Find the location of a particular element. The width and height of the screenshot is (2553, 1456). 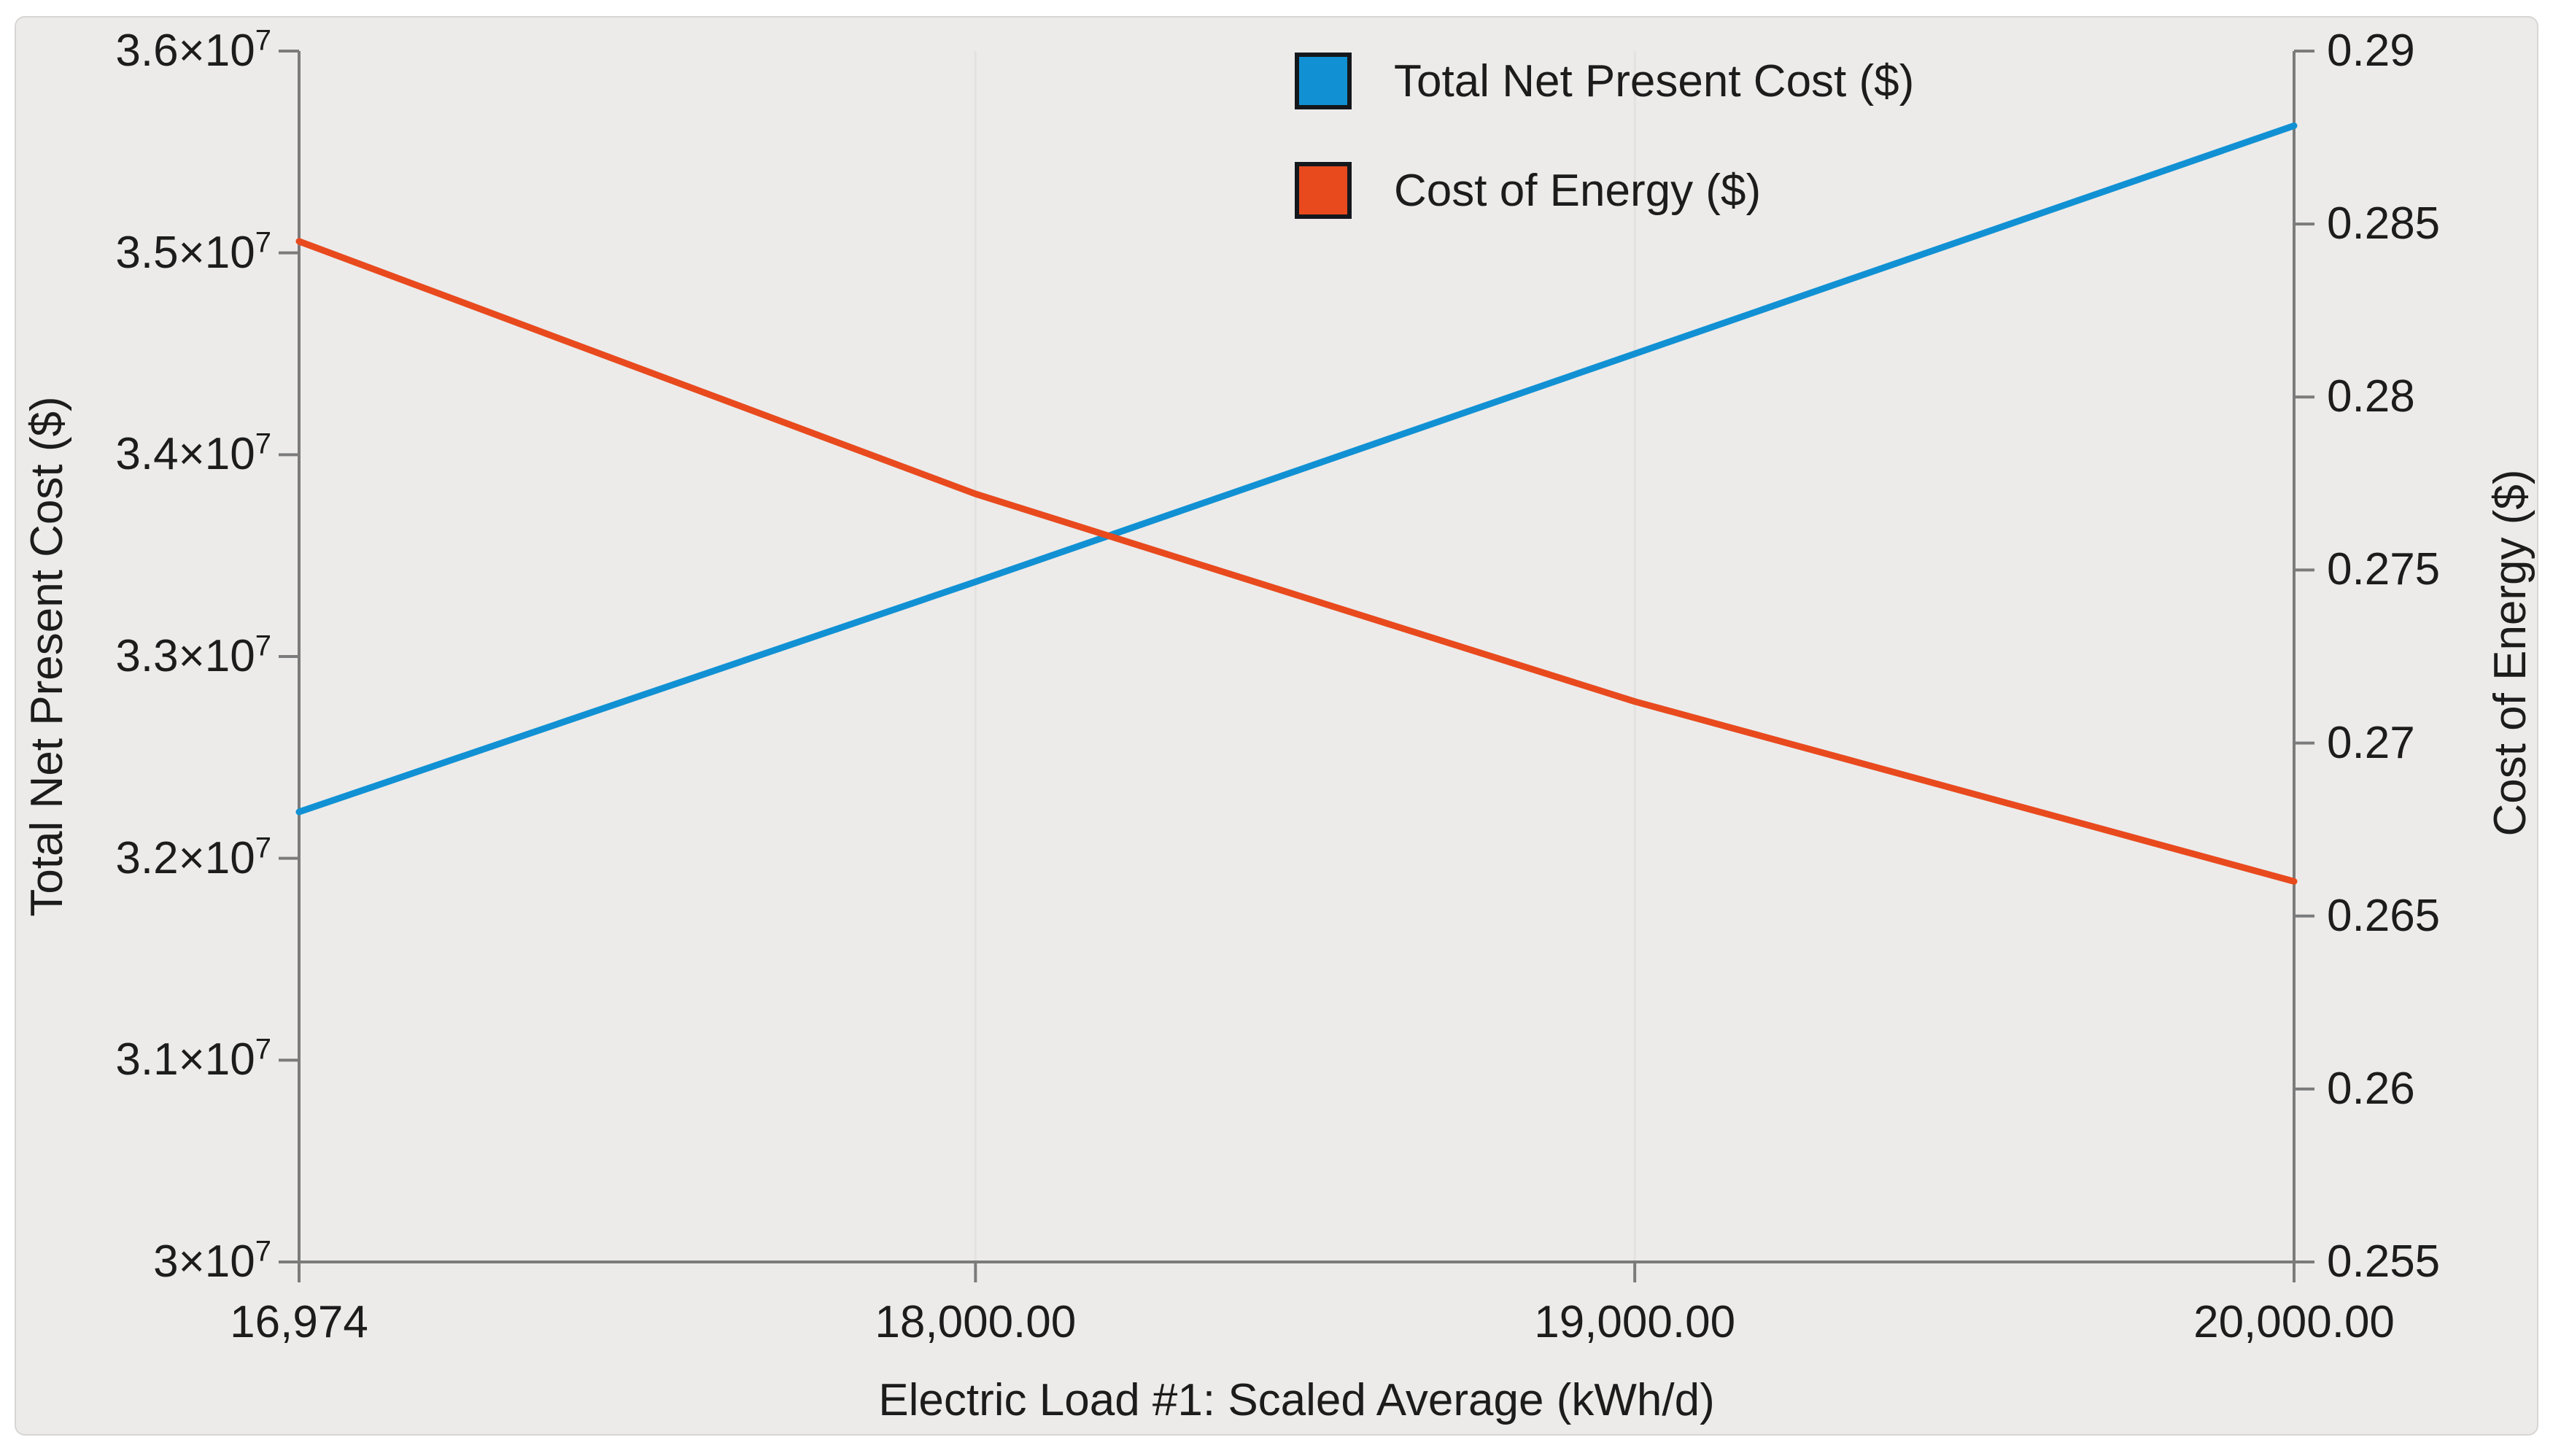

right-y-tick-label: 0.255 is located at coordinates (2384, 1261).